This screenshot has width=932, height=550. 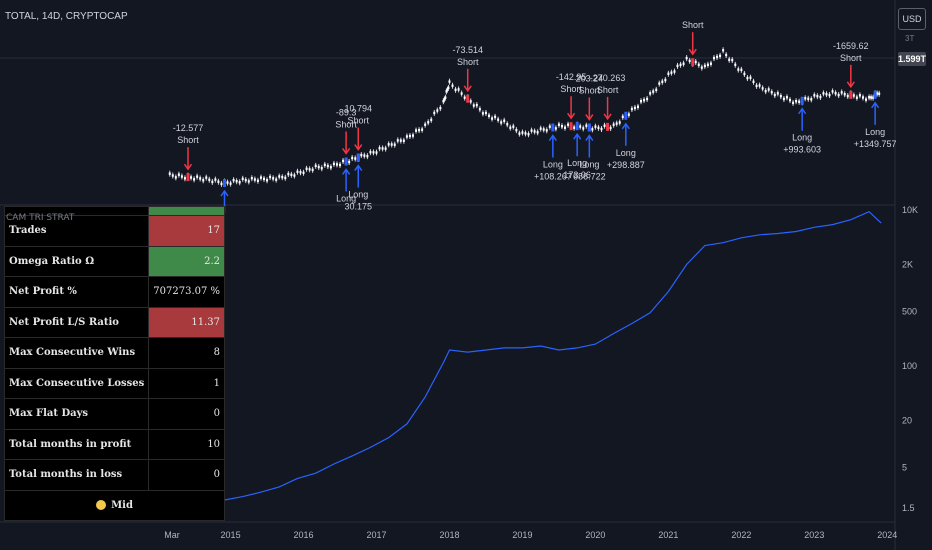 What do you see at coordinates (814, 535) in the screenshot?
I see `time-tick-label: 2023` at bounding box center [814, 535].